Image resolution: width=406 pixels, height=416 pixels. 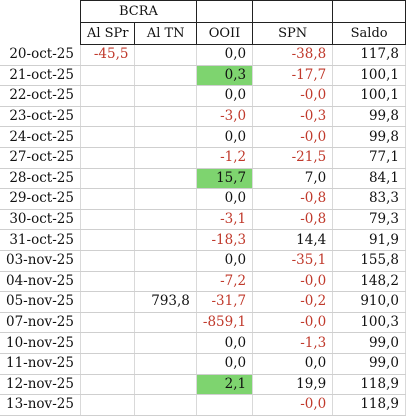 What do you see at coordinates (369, 220) in the screenshot?
I see `saldo-cell: 79,3` at bounding box center [369, 220].